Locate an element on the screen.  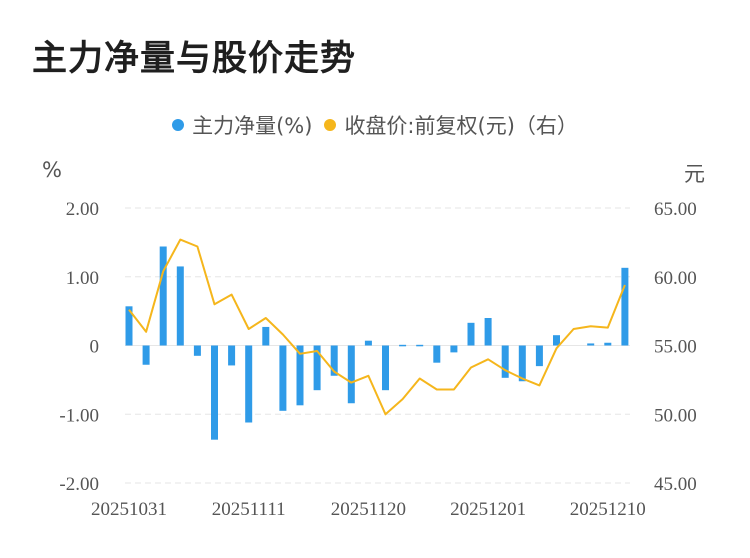
left-tick-label: 2.00 is located at coordinates (82, 209).